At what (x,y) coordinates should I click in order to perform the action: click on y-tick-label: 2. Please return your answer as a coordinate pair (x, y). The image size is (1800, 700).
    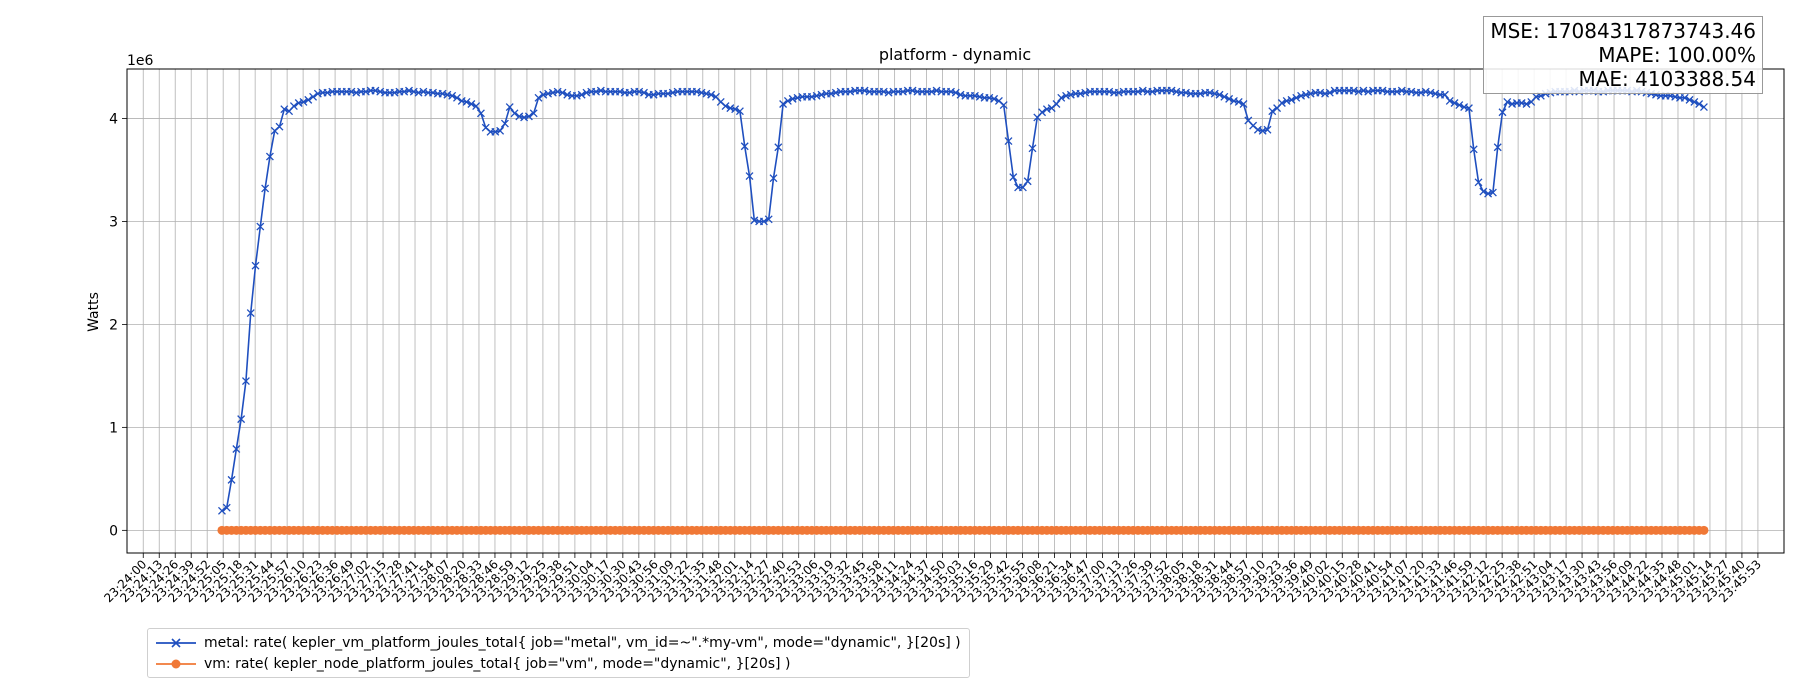
    Looking at the image, I should click on (113, 325).